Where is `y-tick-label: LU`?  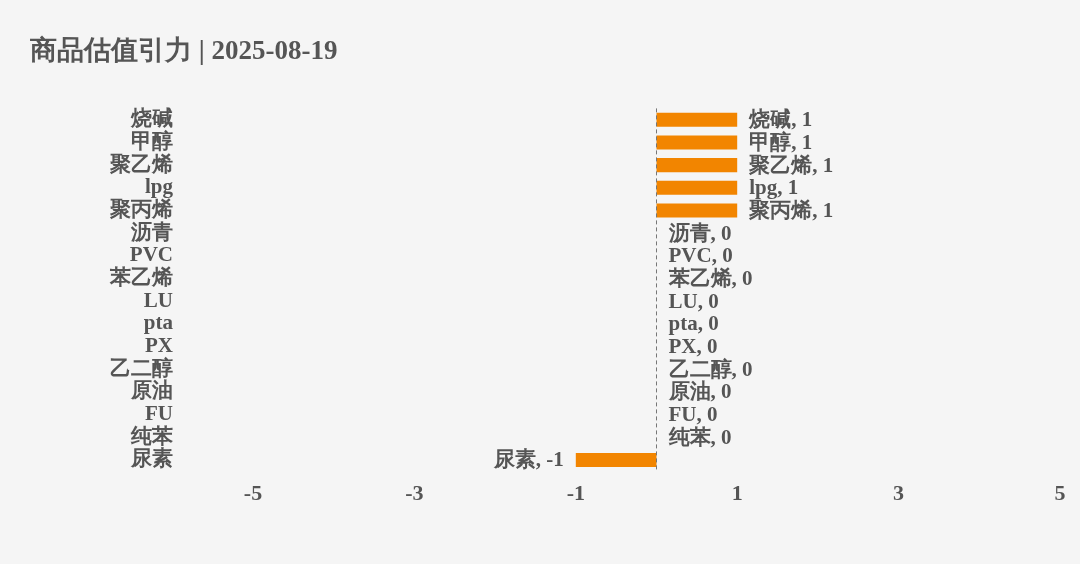 y-tick-label: LU is located at coordinates (158, 299).